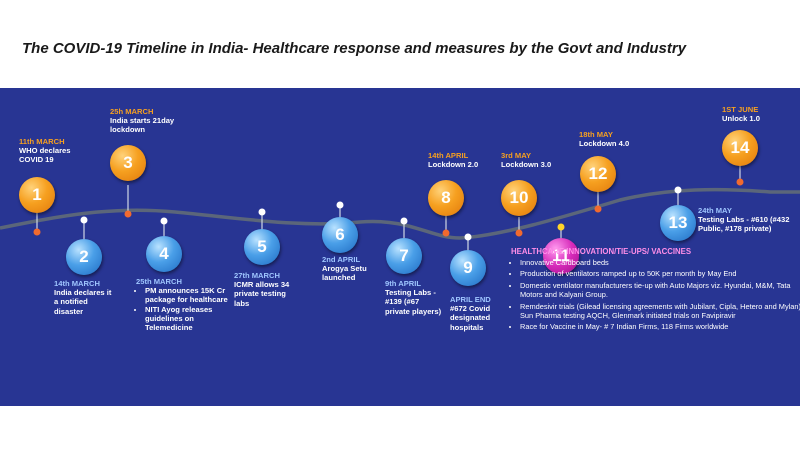 This screenshot has width=800, height=450. What do you see at coordinates (42, 141) in the screenshot?
I see `event-date: 11th MARCH` at bounding box center [42, 141].